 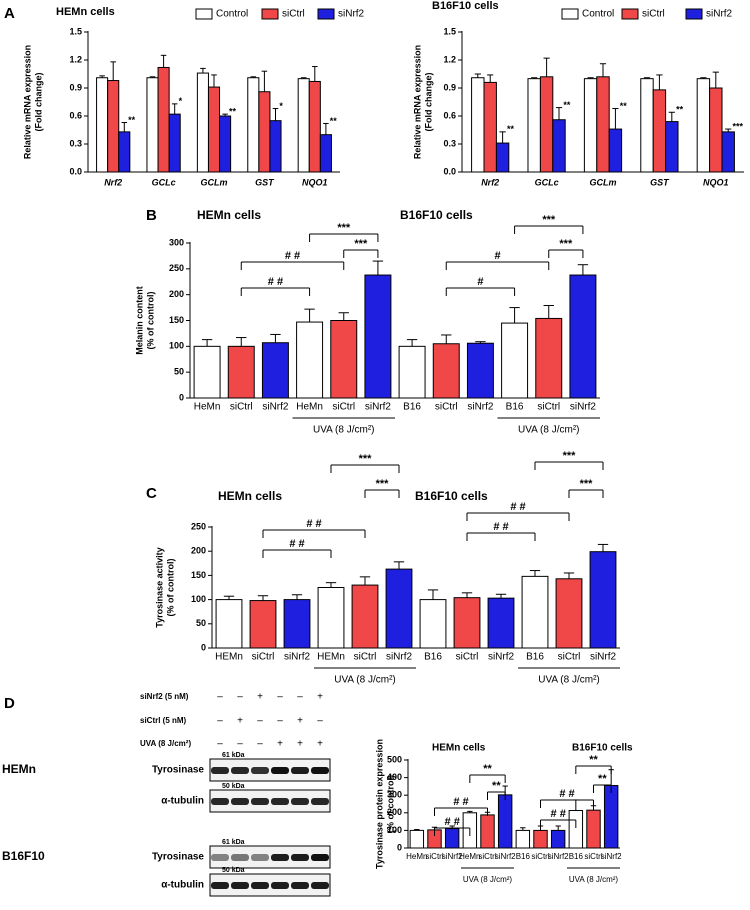 What do you see at coordinates (151, 493) in the screenshot?
I see `panel-label: C` at bounding box center [151, 493].